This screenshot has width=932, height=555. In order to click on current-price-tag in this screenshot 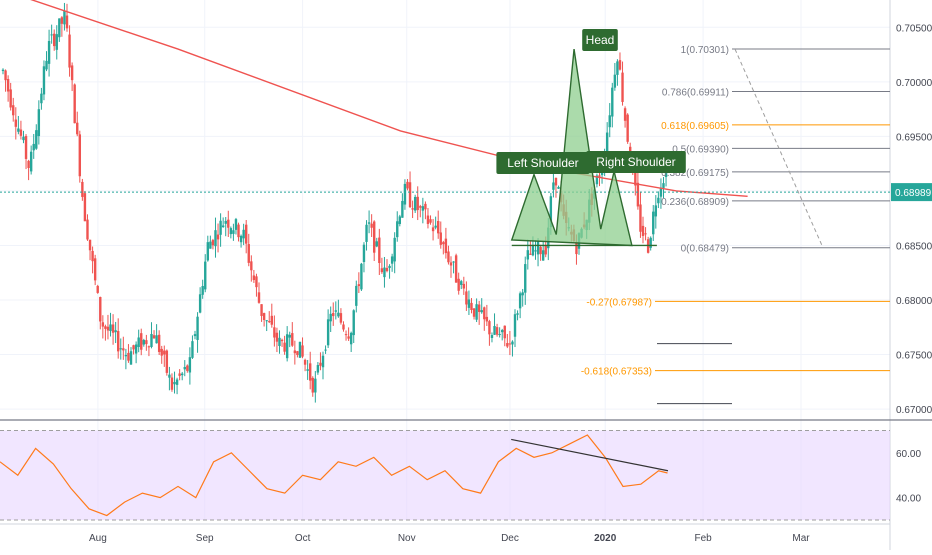, I will do `click(911, 192)`.